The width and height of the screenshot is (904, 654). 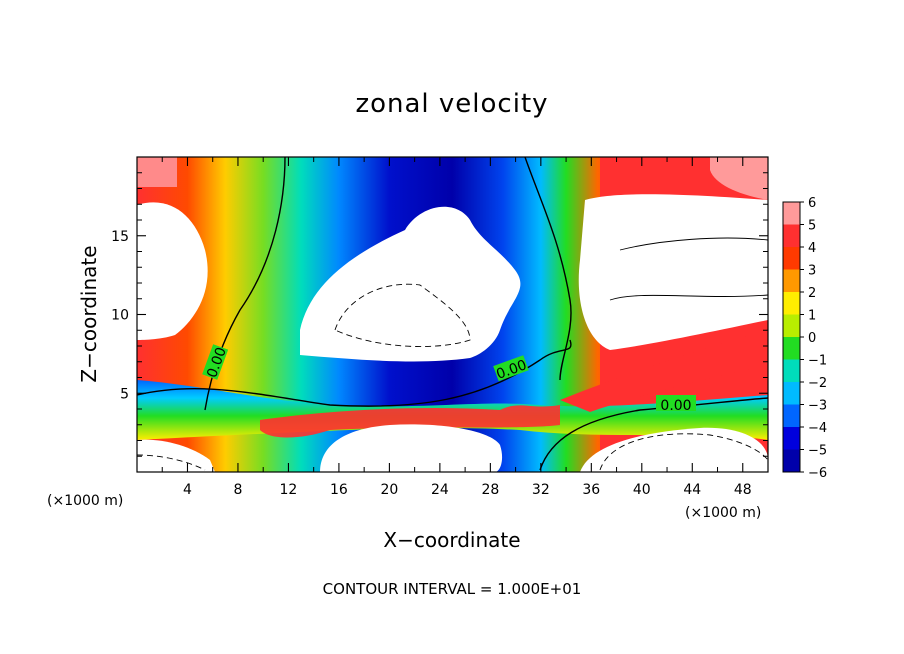 What do you see at coordinates (124, 394) in the screenshot?
I see `y-tick-label: 5` at bounding box center [124, 394].